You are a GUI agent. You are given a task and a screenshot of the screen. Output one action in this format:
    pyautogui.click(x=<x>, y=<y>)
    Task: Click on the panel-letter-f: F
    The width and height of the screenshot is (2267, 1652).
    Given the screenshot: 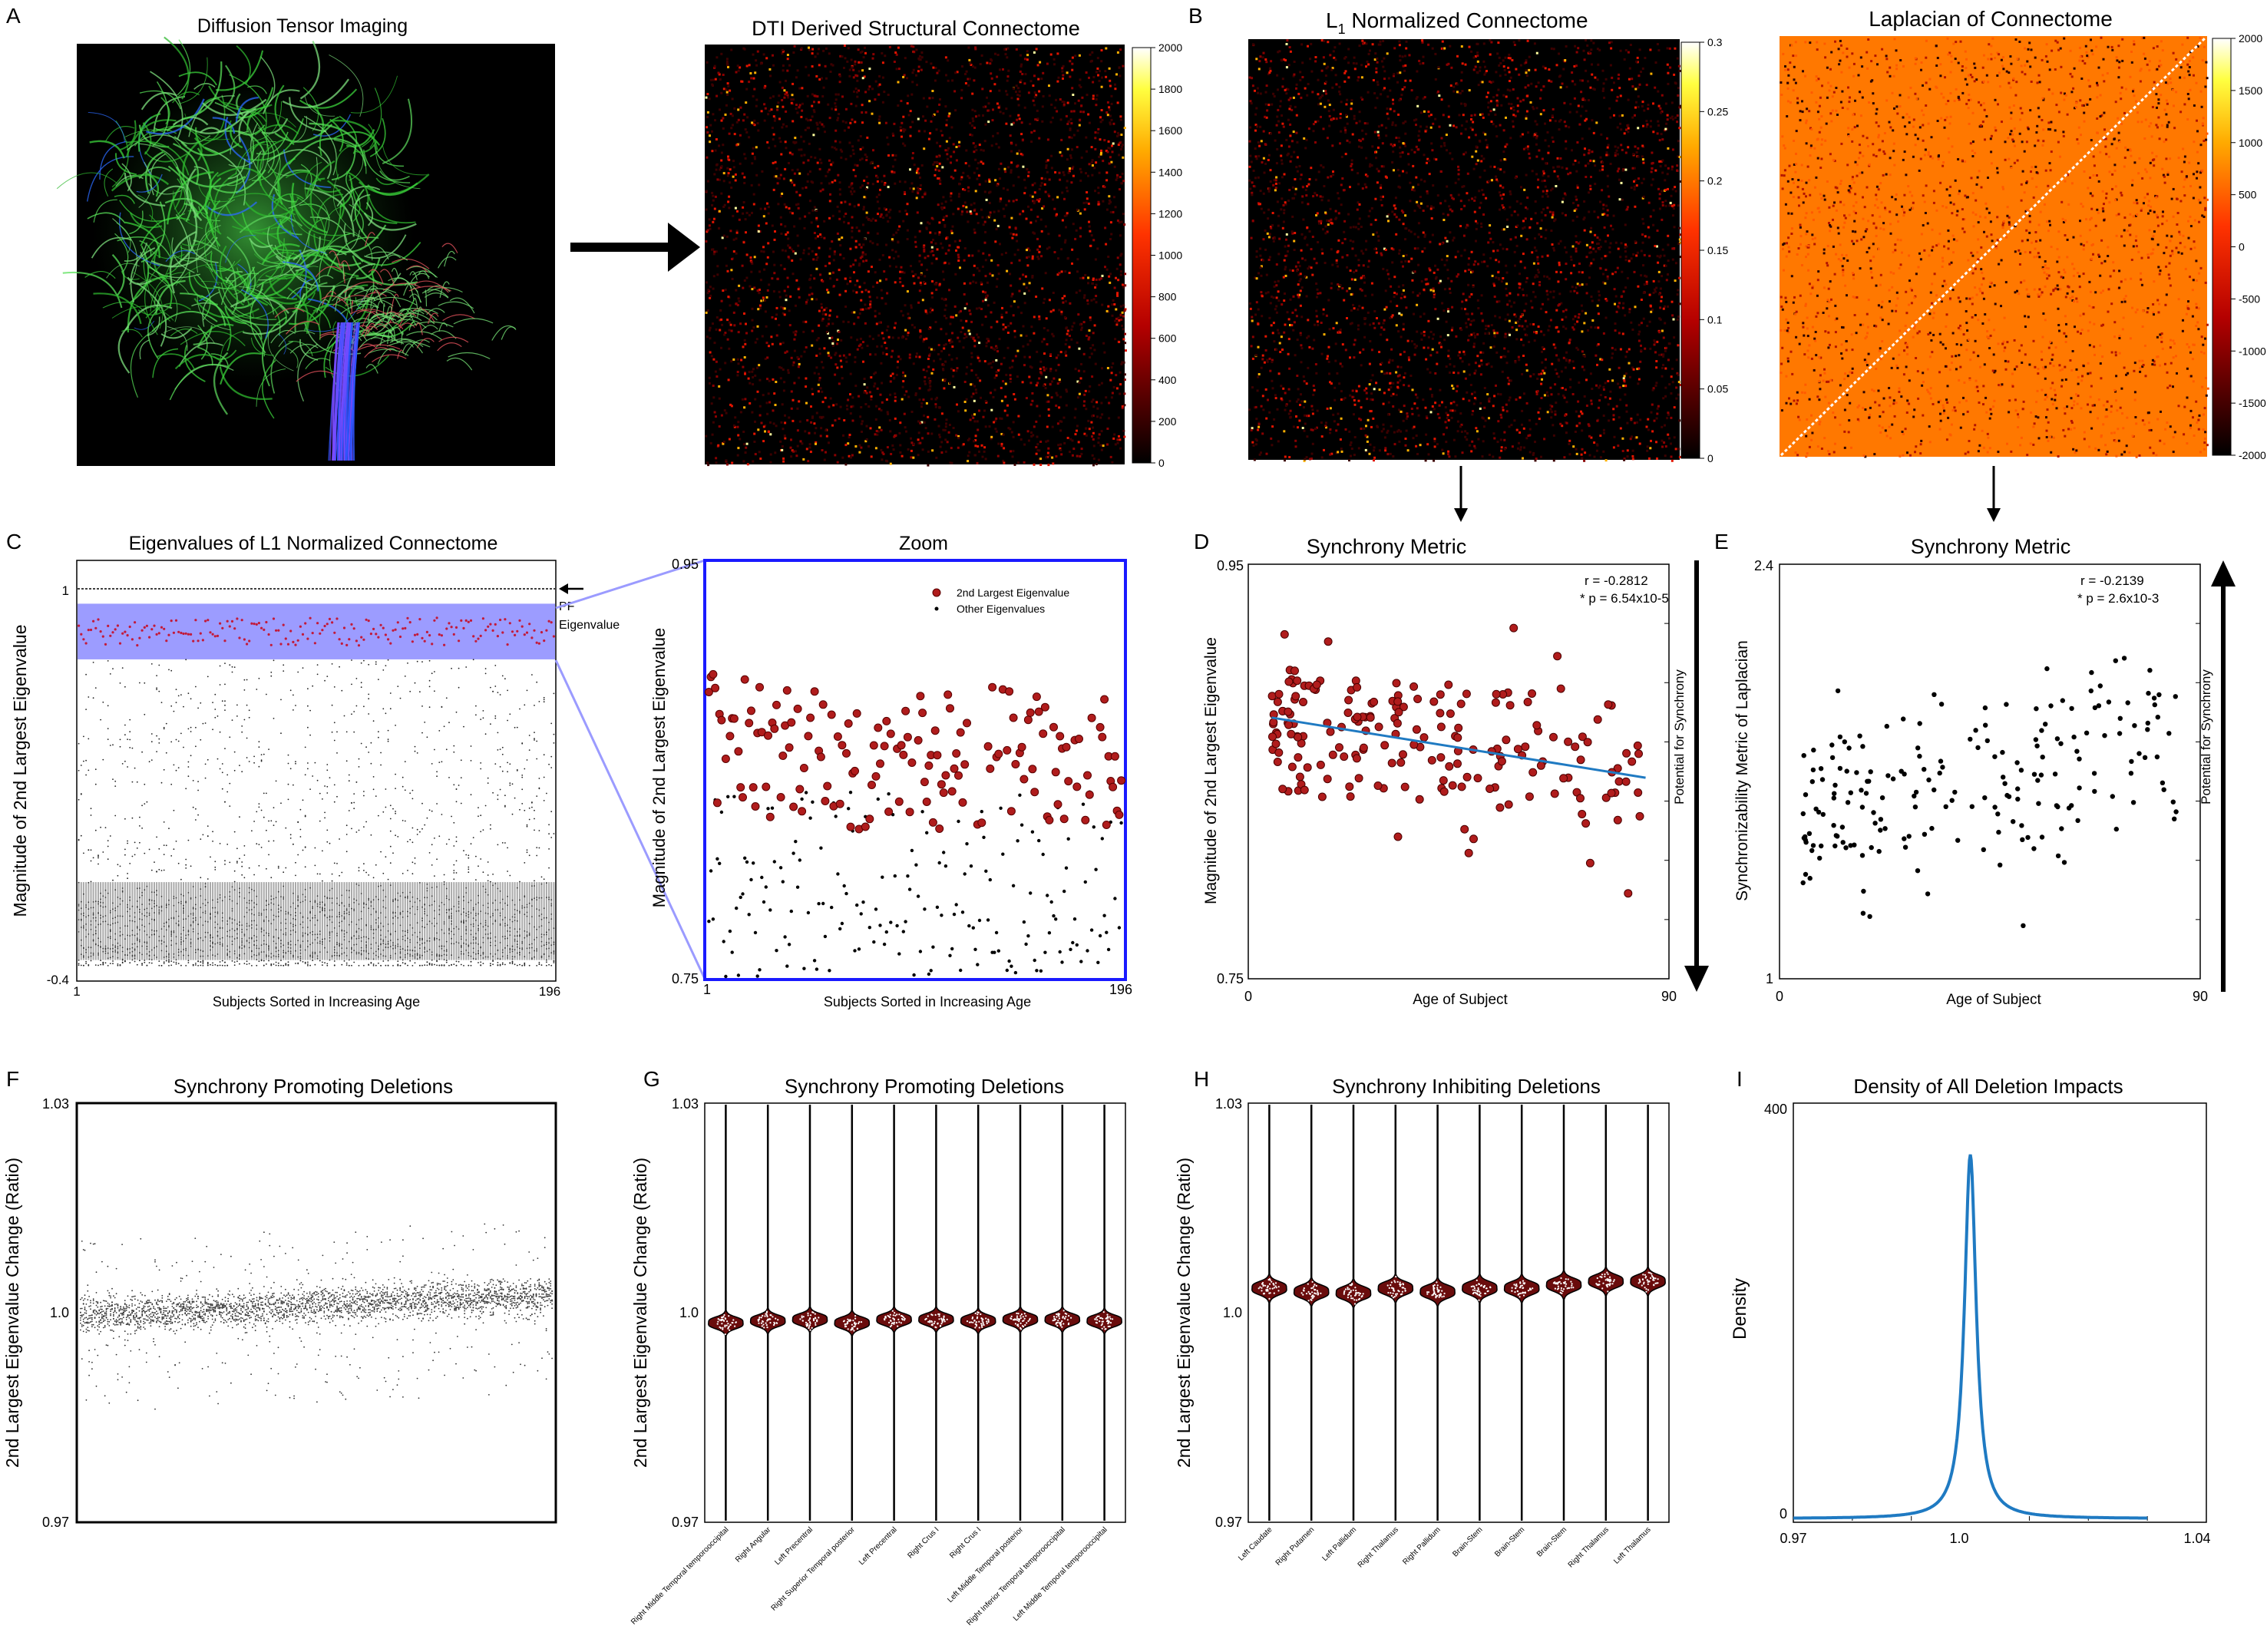 What is the action you would take?
    pyautogui.click(x=12, y=1079)
    